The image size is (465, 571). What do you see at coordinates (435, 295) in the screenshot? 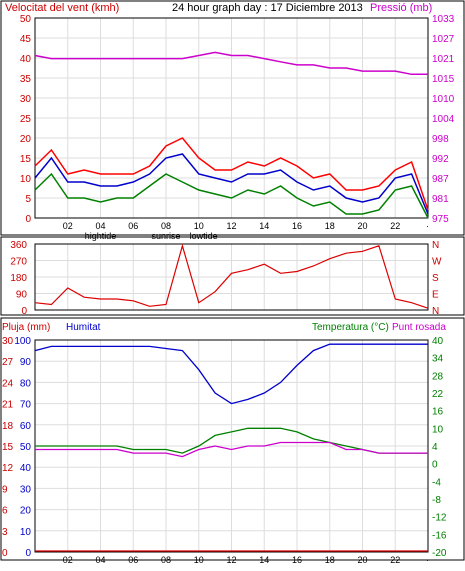
I see `y-tick-right: E` at bounding box center [435, 295].